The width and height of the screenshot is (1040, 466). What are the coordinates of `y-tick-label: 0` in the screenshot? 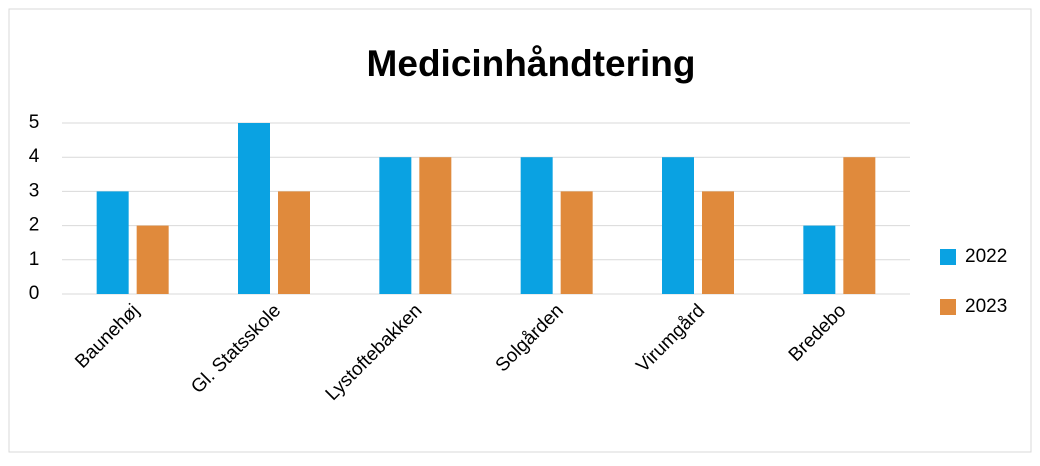 It's located at (34, 293).